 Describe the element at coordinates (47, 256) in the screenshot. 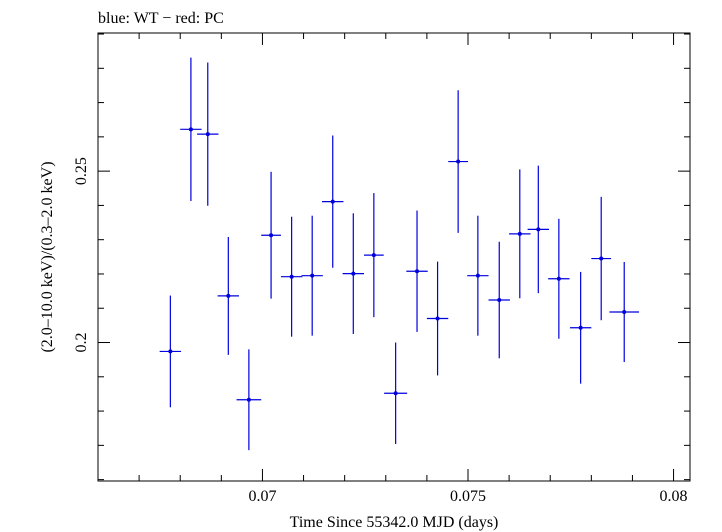

I see `y-axis-label: (2.0–10.0 keV)/(0.3–2.0 keV)` at that location.